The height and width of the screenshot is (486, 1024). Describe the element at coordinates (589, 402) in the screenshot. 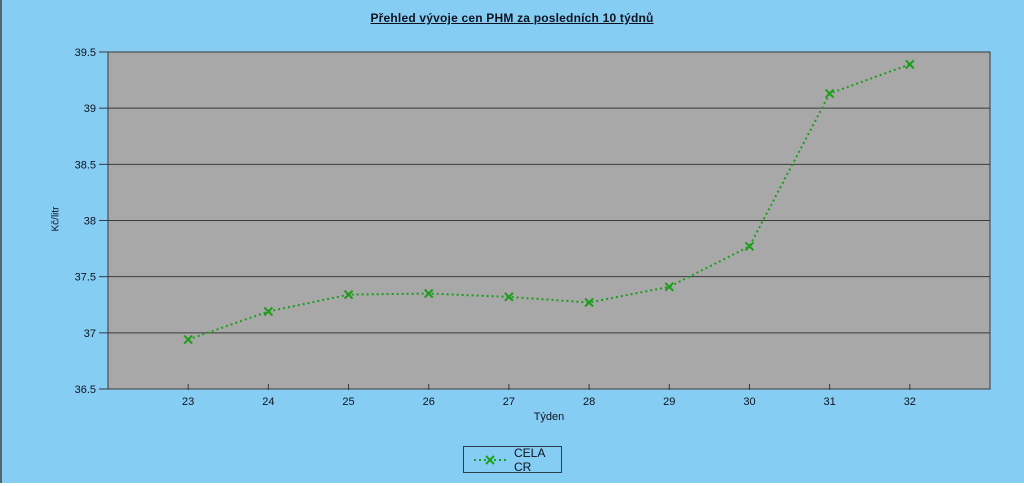

I see `x-tick-label: 28` at that location.